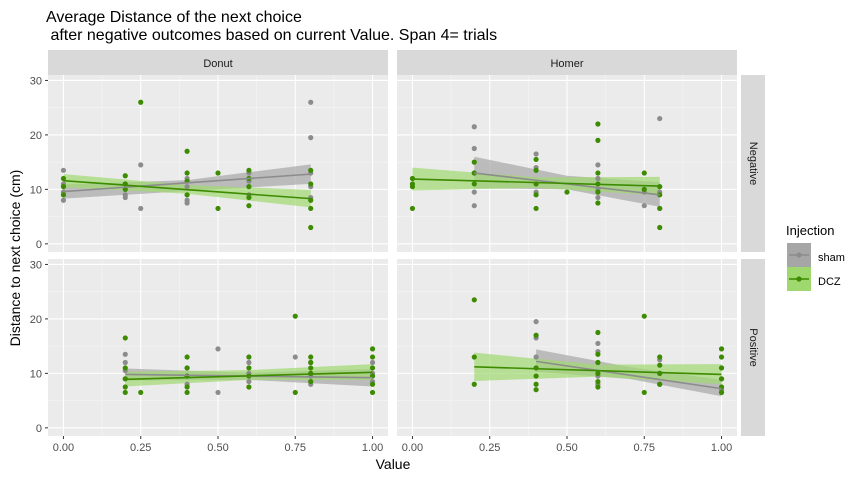  What do you see at coordinates (799, 255) in the screenshot?
I see `legend-key-point` at bounding box center [799, 255].